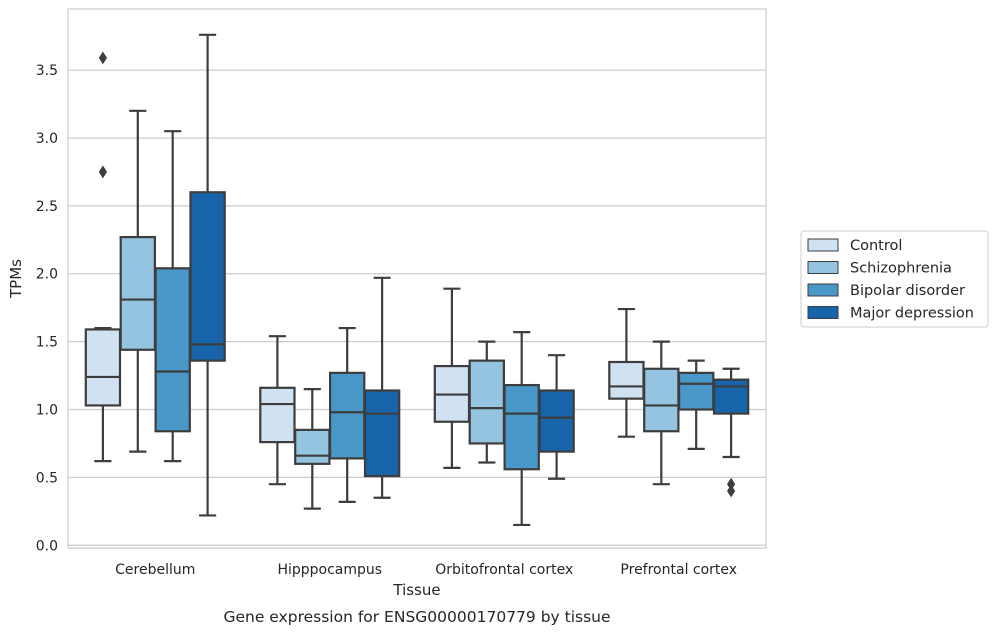  Describe the element at coordinates (155, 570) in the screenshot. I see `x-tick-label: Cerebellum` at that location.